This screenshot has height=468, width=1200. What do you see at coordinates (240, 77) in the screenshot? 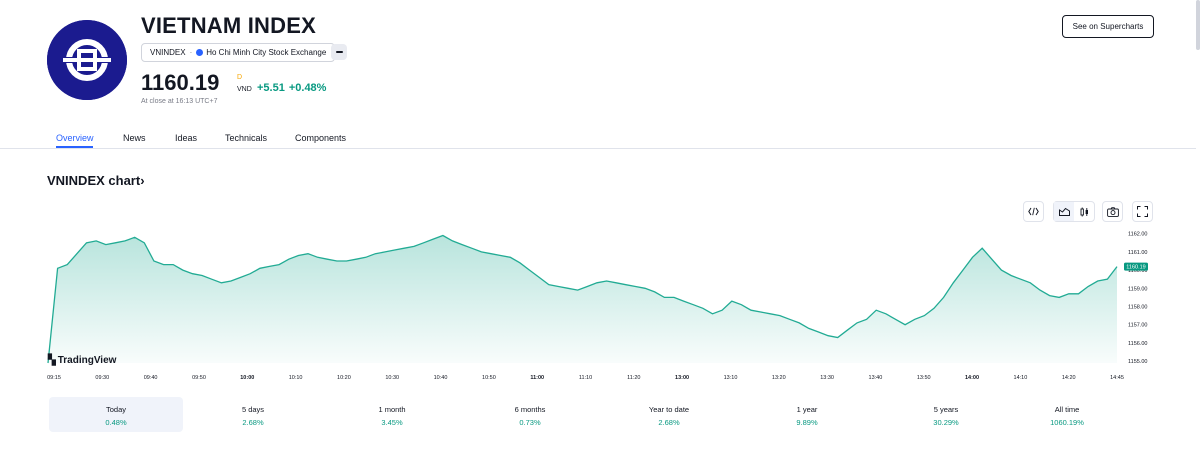
I see `price-status-marker: D` at bounding box center [240, 77].